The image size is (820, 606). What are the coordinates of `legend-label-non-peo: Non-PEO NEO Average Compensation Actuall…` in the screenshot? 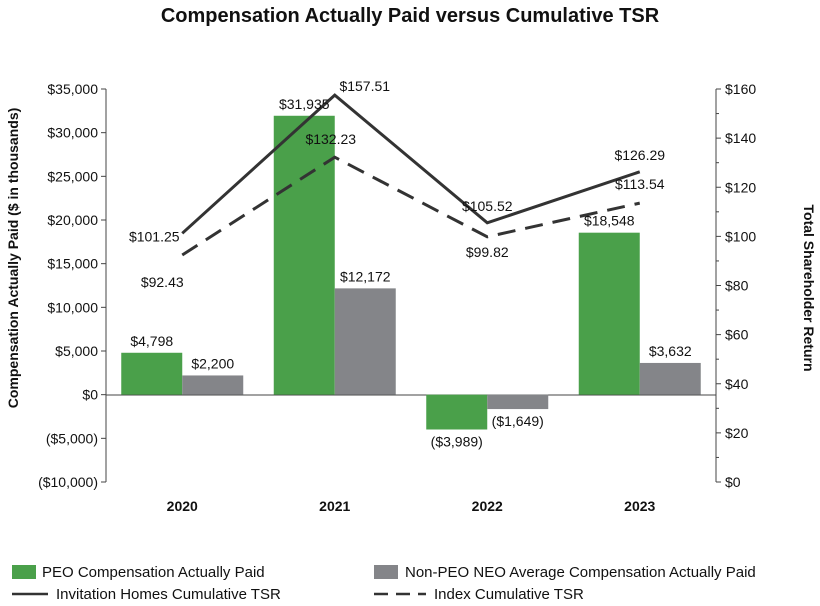 It's located at (580, 572).